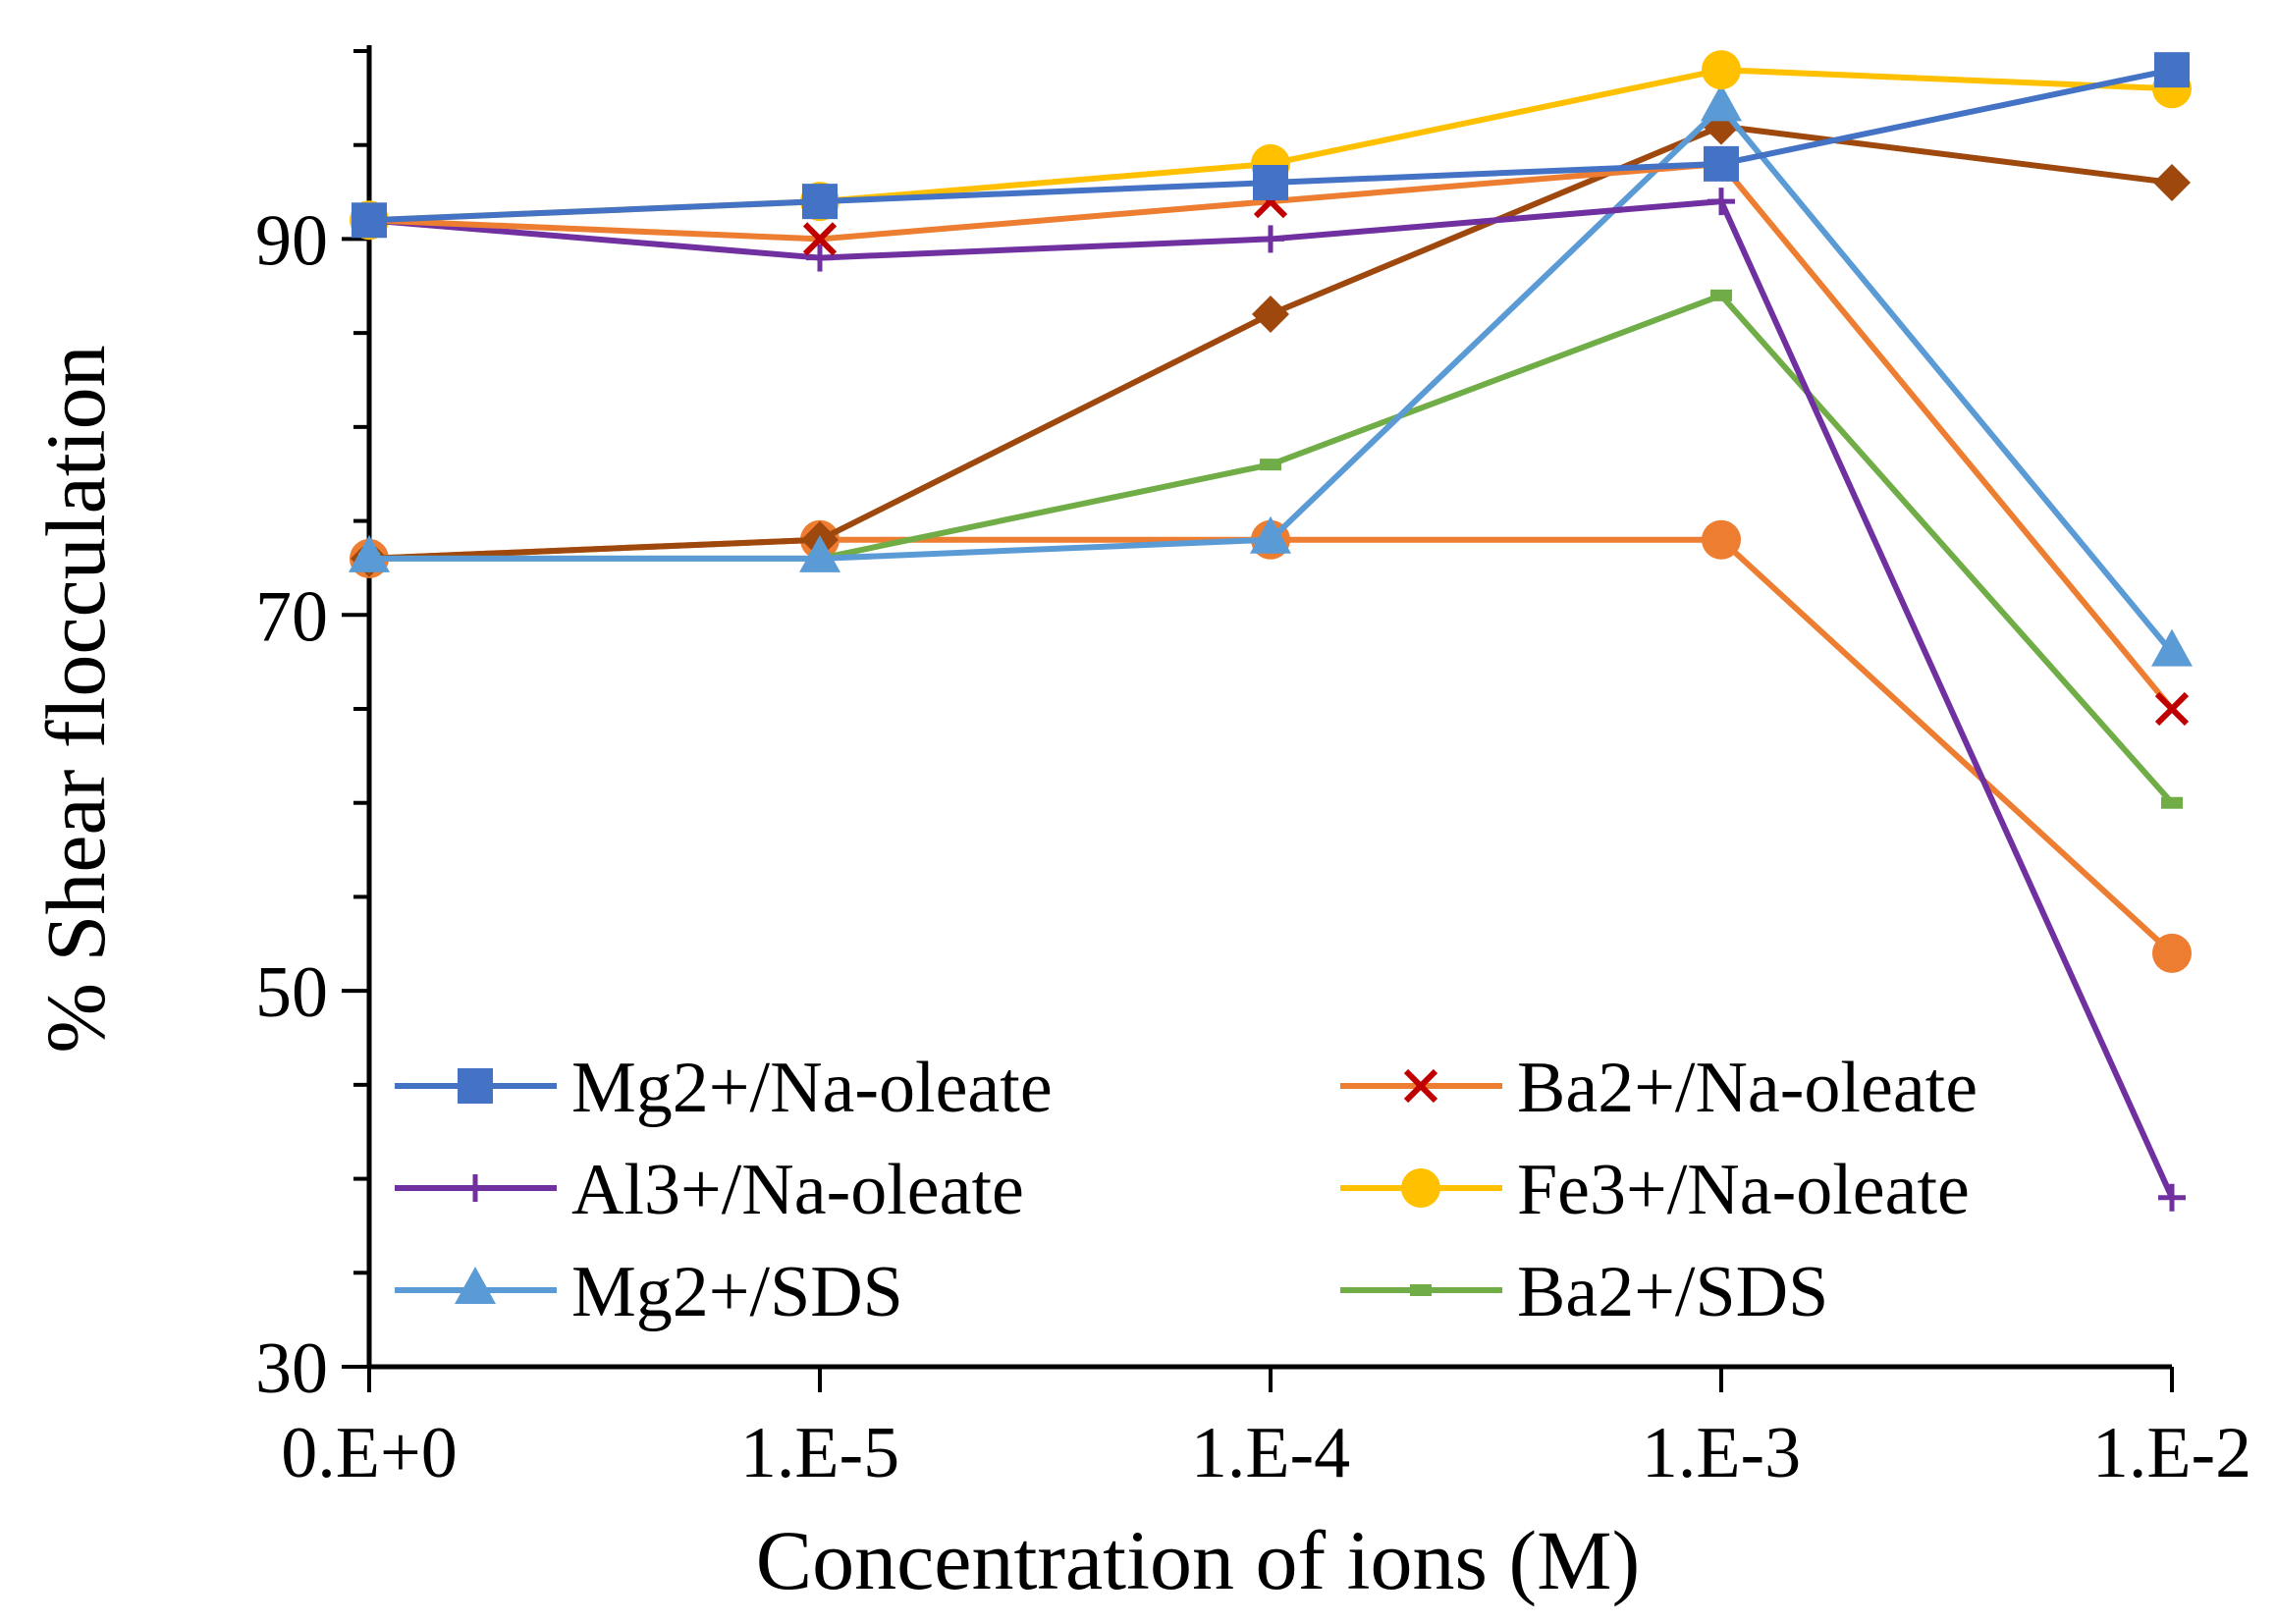 This screenshot has height=1624, width=2276. I want to click on legend-item: Ba2+/SDS, so click(1584, 1292).